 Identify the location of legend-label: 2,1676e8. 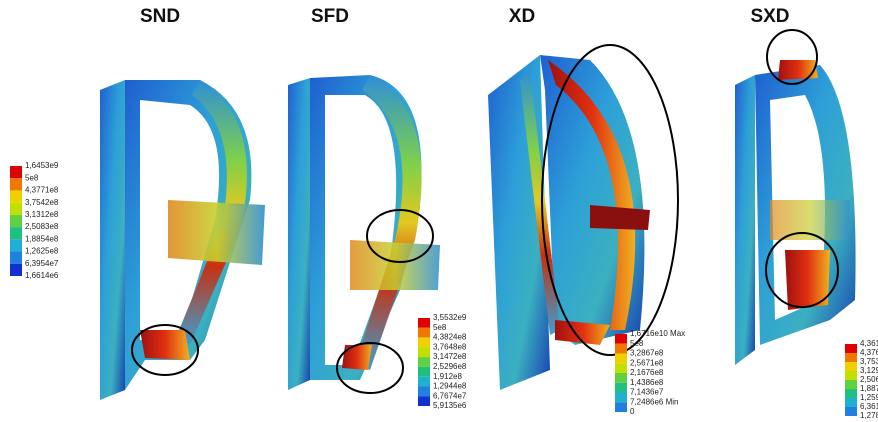
(647, 372).